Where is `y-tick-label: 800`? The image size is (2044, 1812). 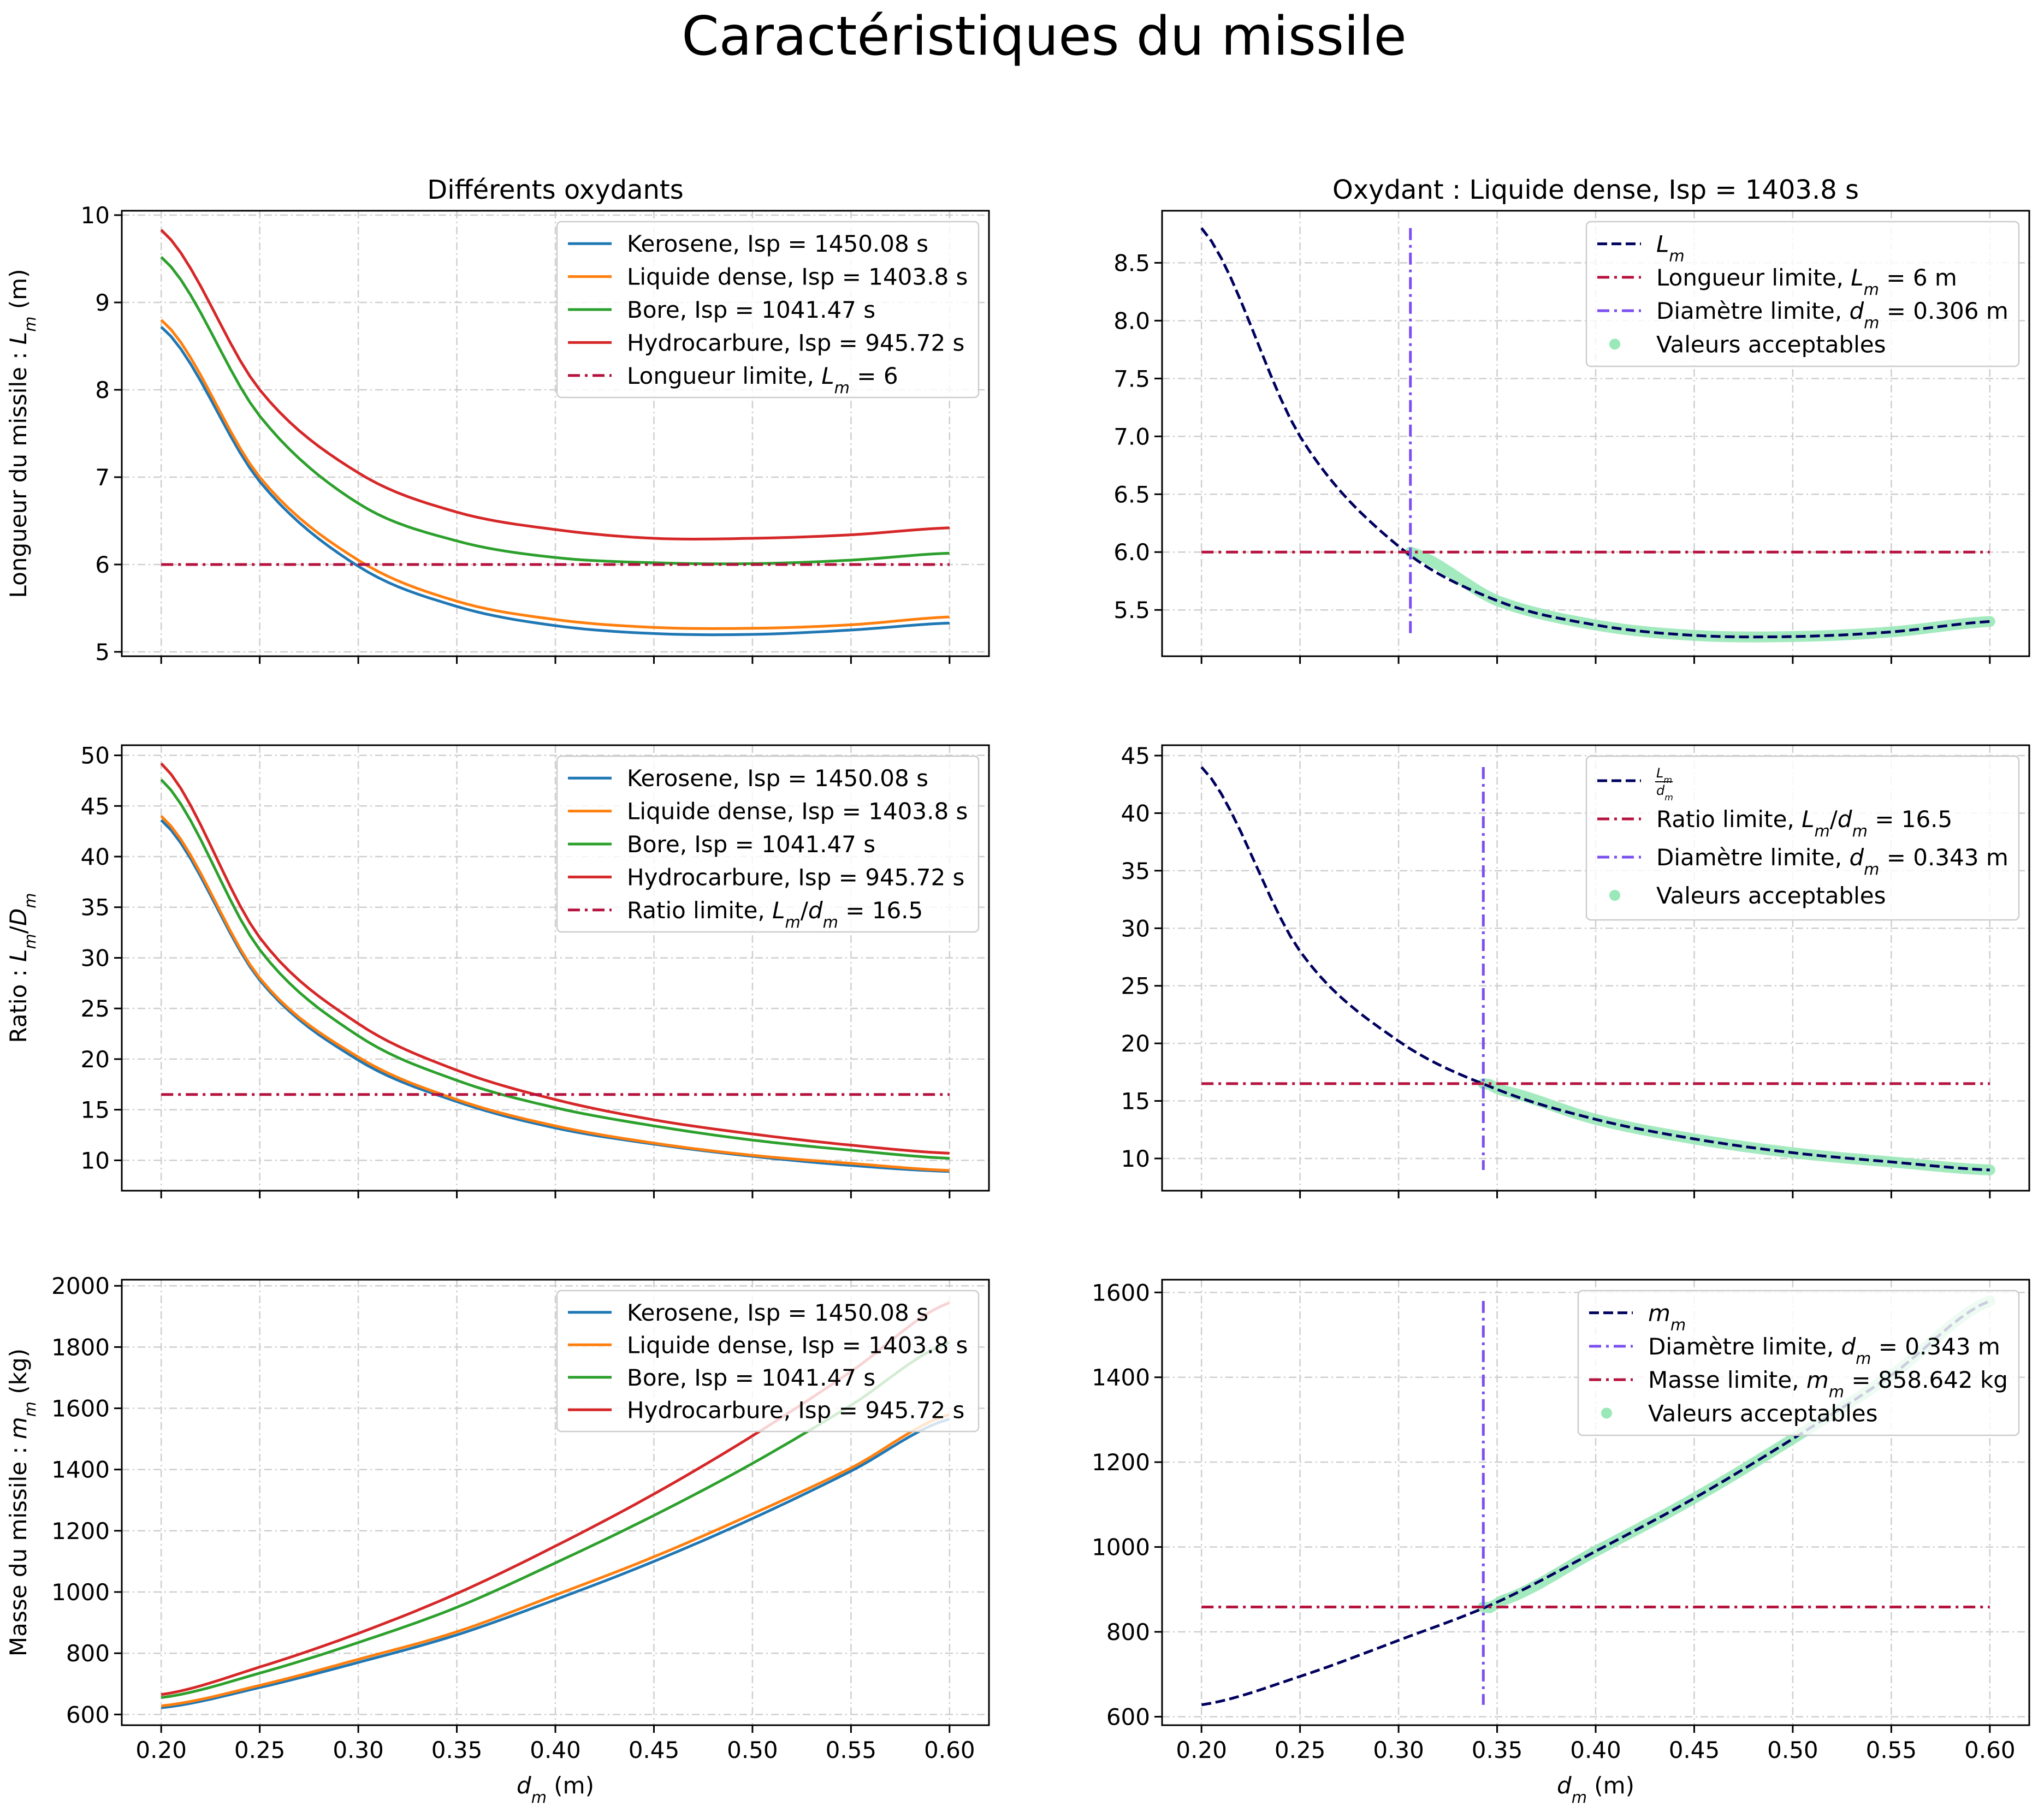 y-tick-label: 800 is located at coordinates (1128, 1632).